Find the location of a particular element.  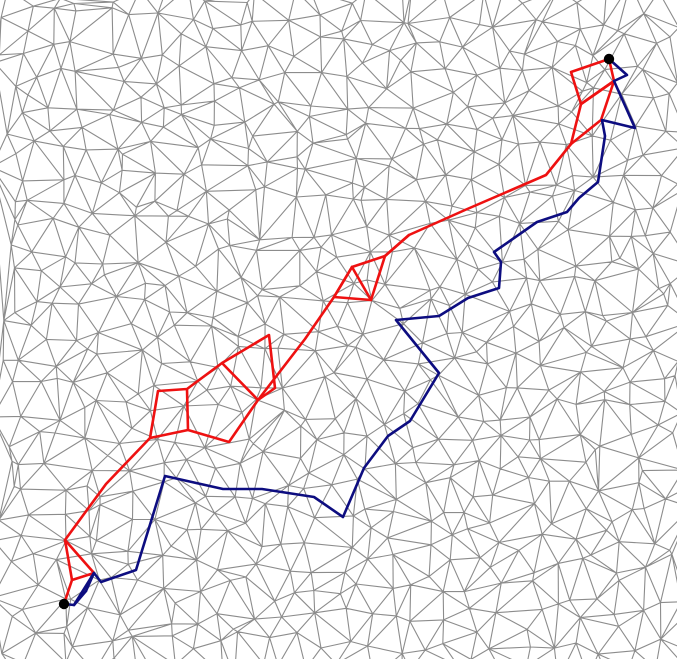

endpoint-start is located at coordinates (64, 604).